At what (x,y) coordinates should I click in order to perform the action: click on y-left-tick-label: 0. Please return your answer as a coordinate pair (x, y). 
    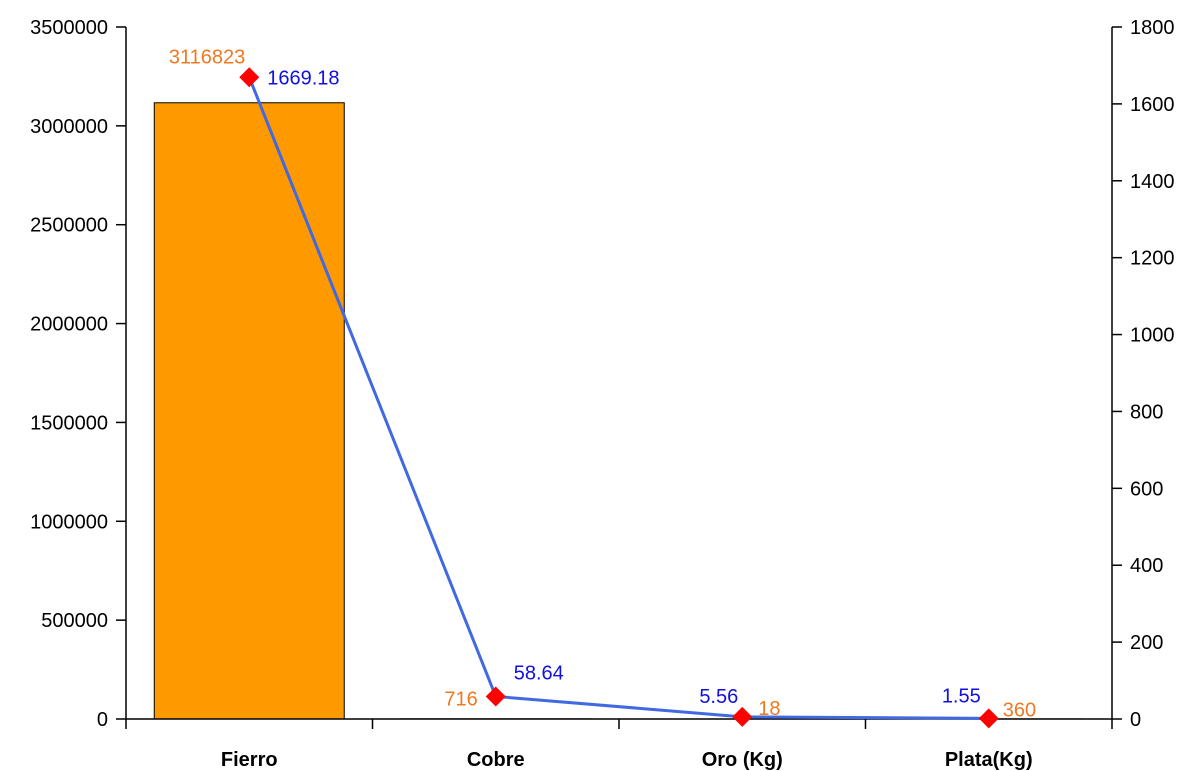
    Looking at the image, I should click on (102, 720).